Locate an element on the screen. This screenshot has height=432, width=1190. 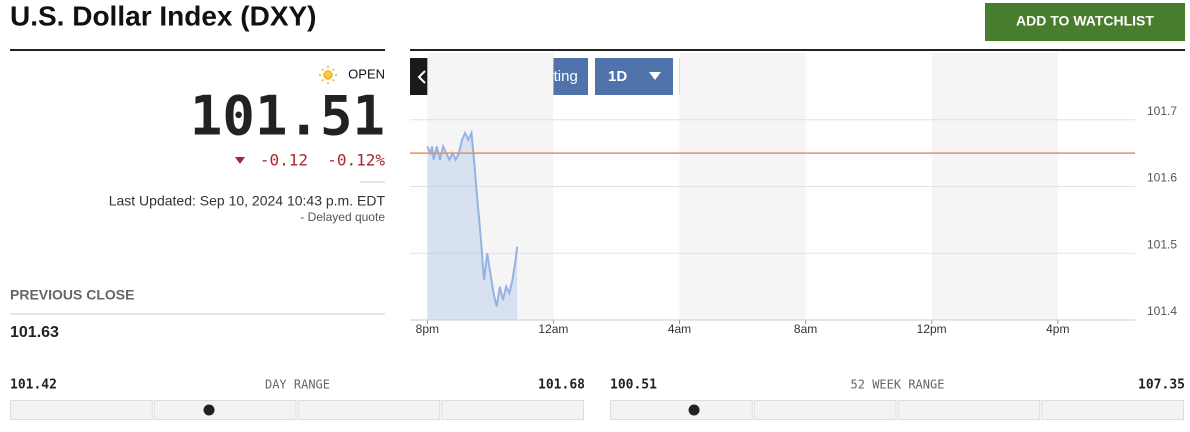
delayed-note: - Delayed quote is located at coordinates (342, 217).